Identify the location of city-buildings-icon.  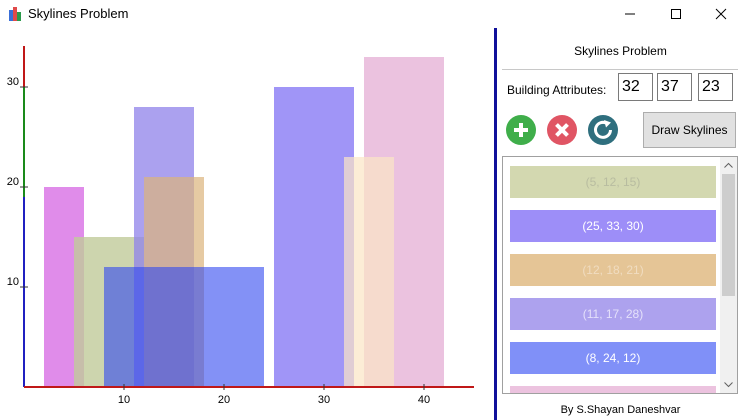
(15, 14).